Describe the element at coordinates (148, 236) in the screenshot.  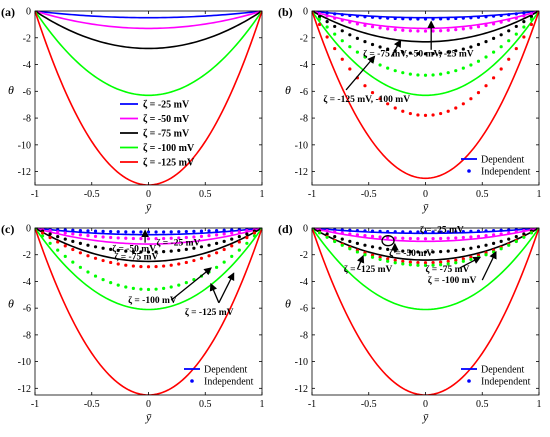
I see `series-line` at that location.